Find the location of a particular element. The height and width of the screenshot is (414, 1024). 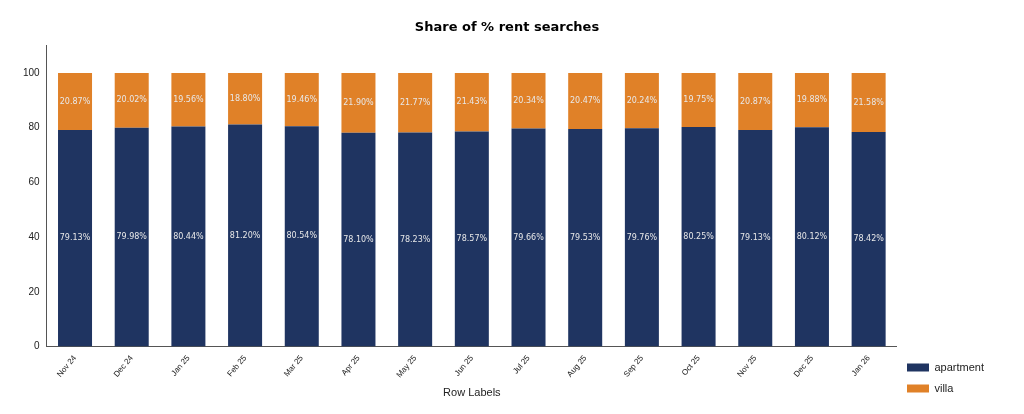

data-label: 18.80% is located at coordinates (245, 98).